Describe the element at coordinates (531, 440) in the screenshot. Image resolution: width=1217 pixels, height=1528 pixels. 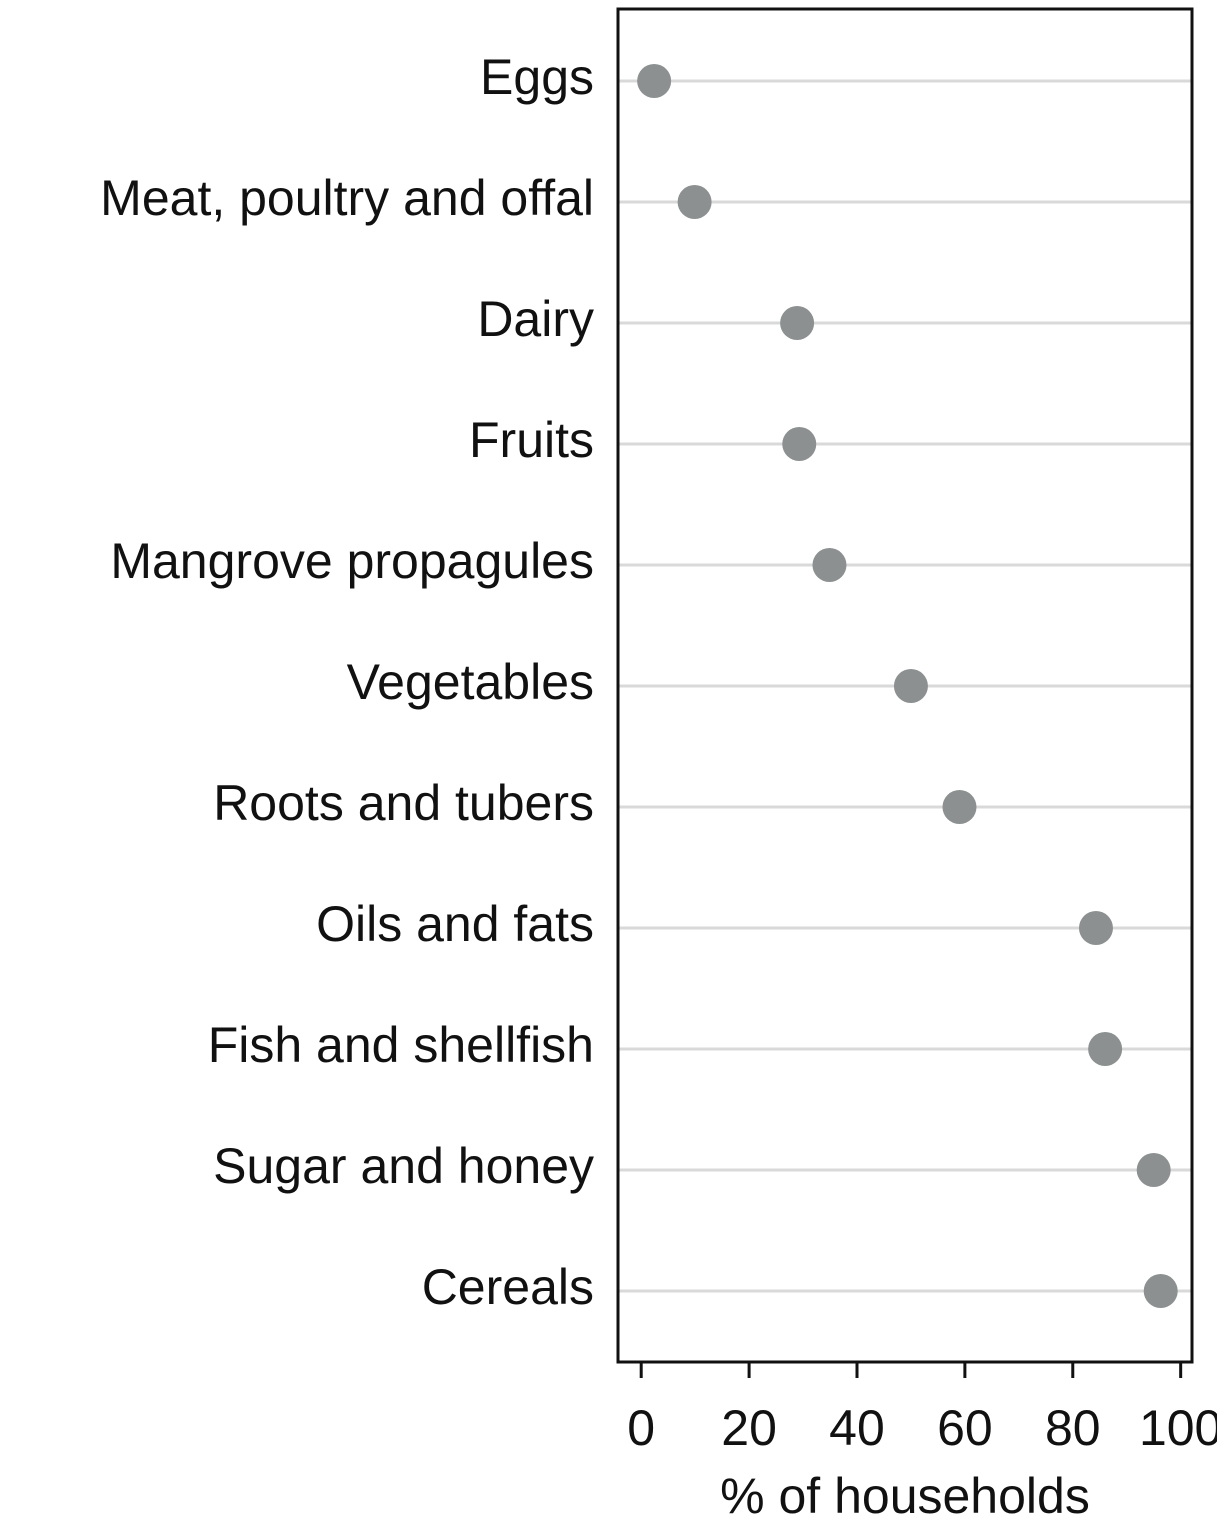
I see `y-tick-label: Fruits` at that location.